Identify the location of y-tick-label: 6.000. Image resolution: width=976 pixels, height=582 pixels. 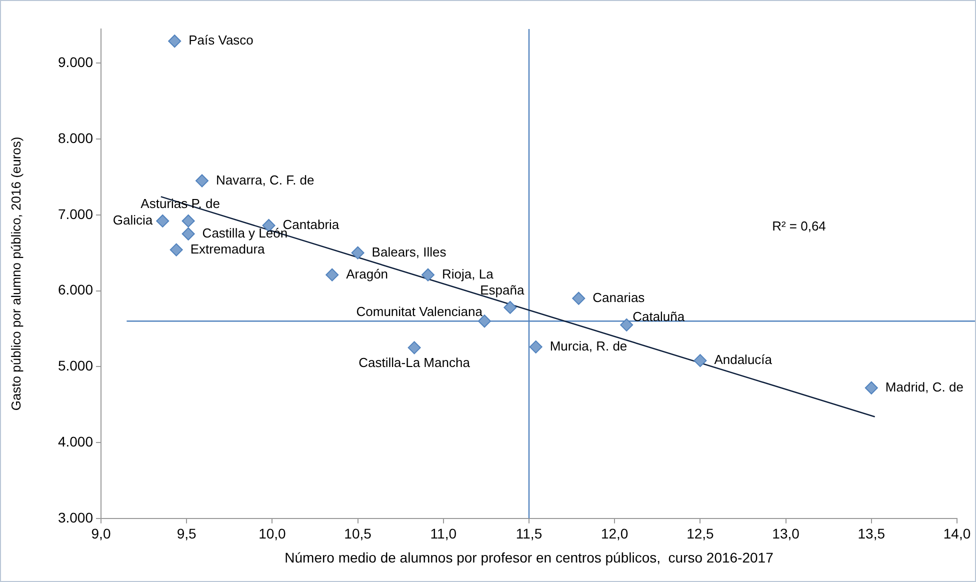
(76, 290).